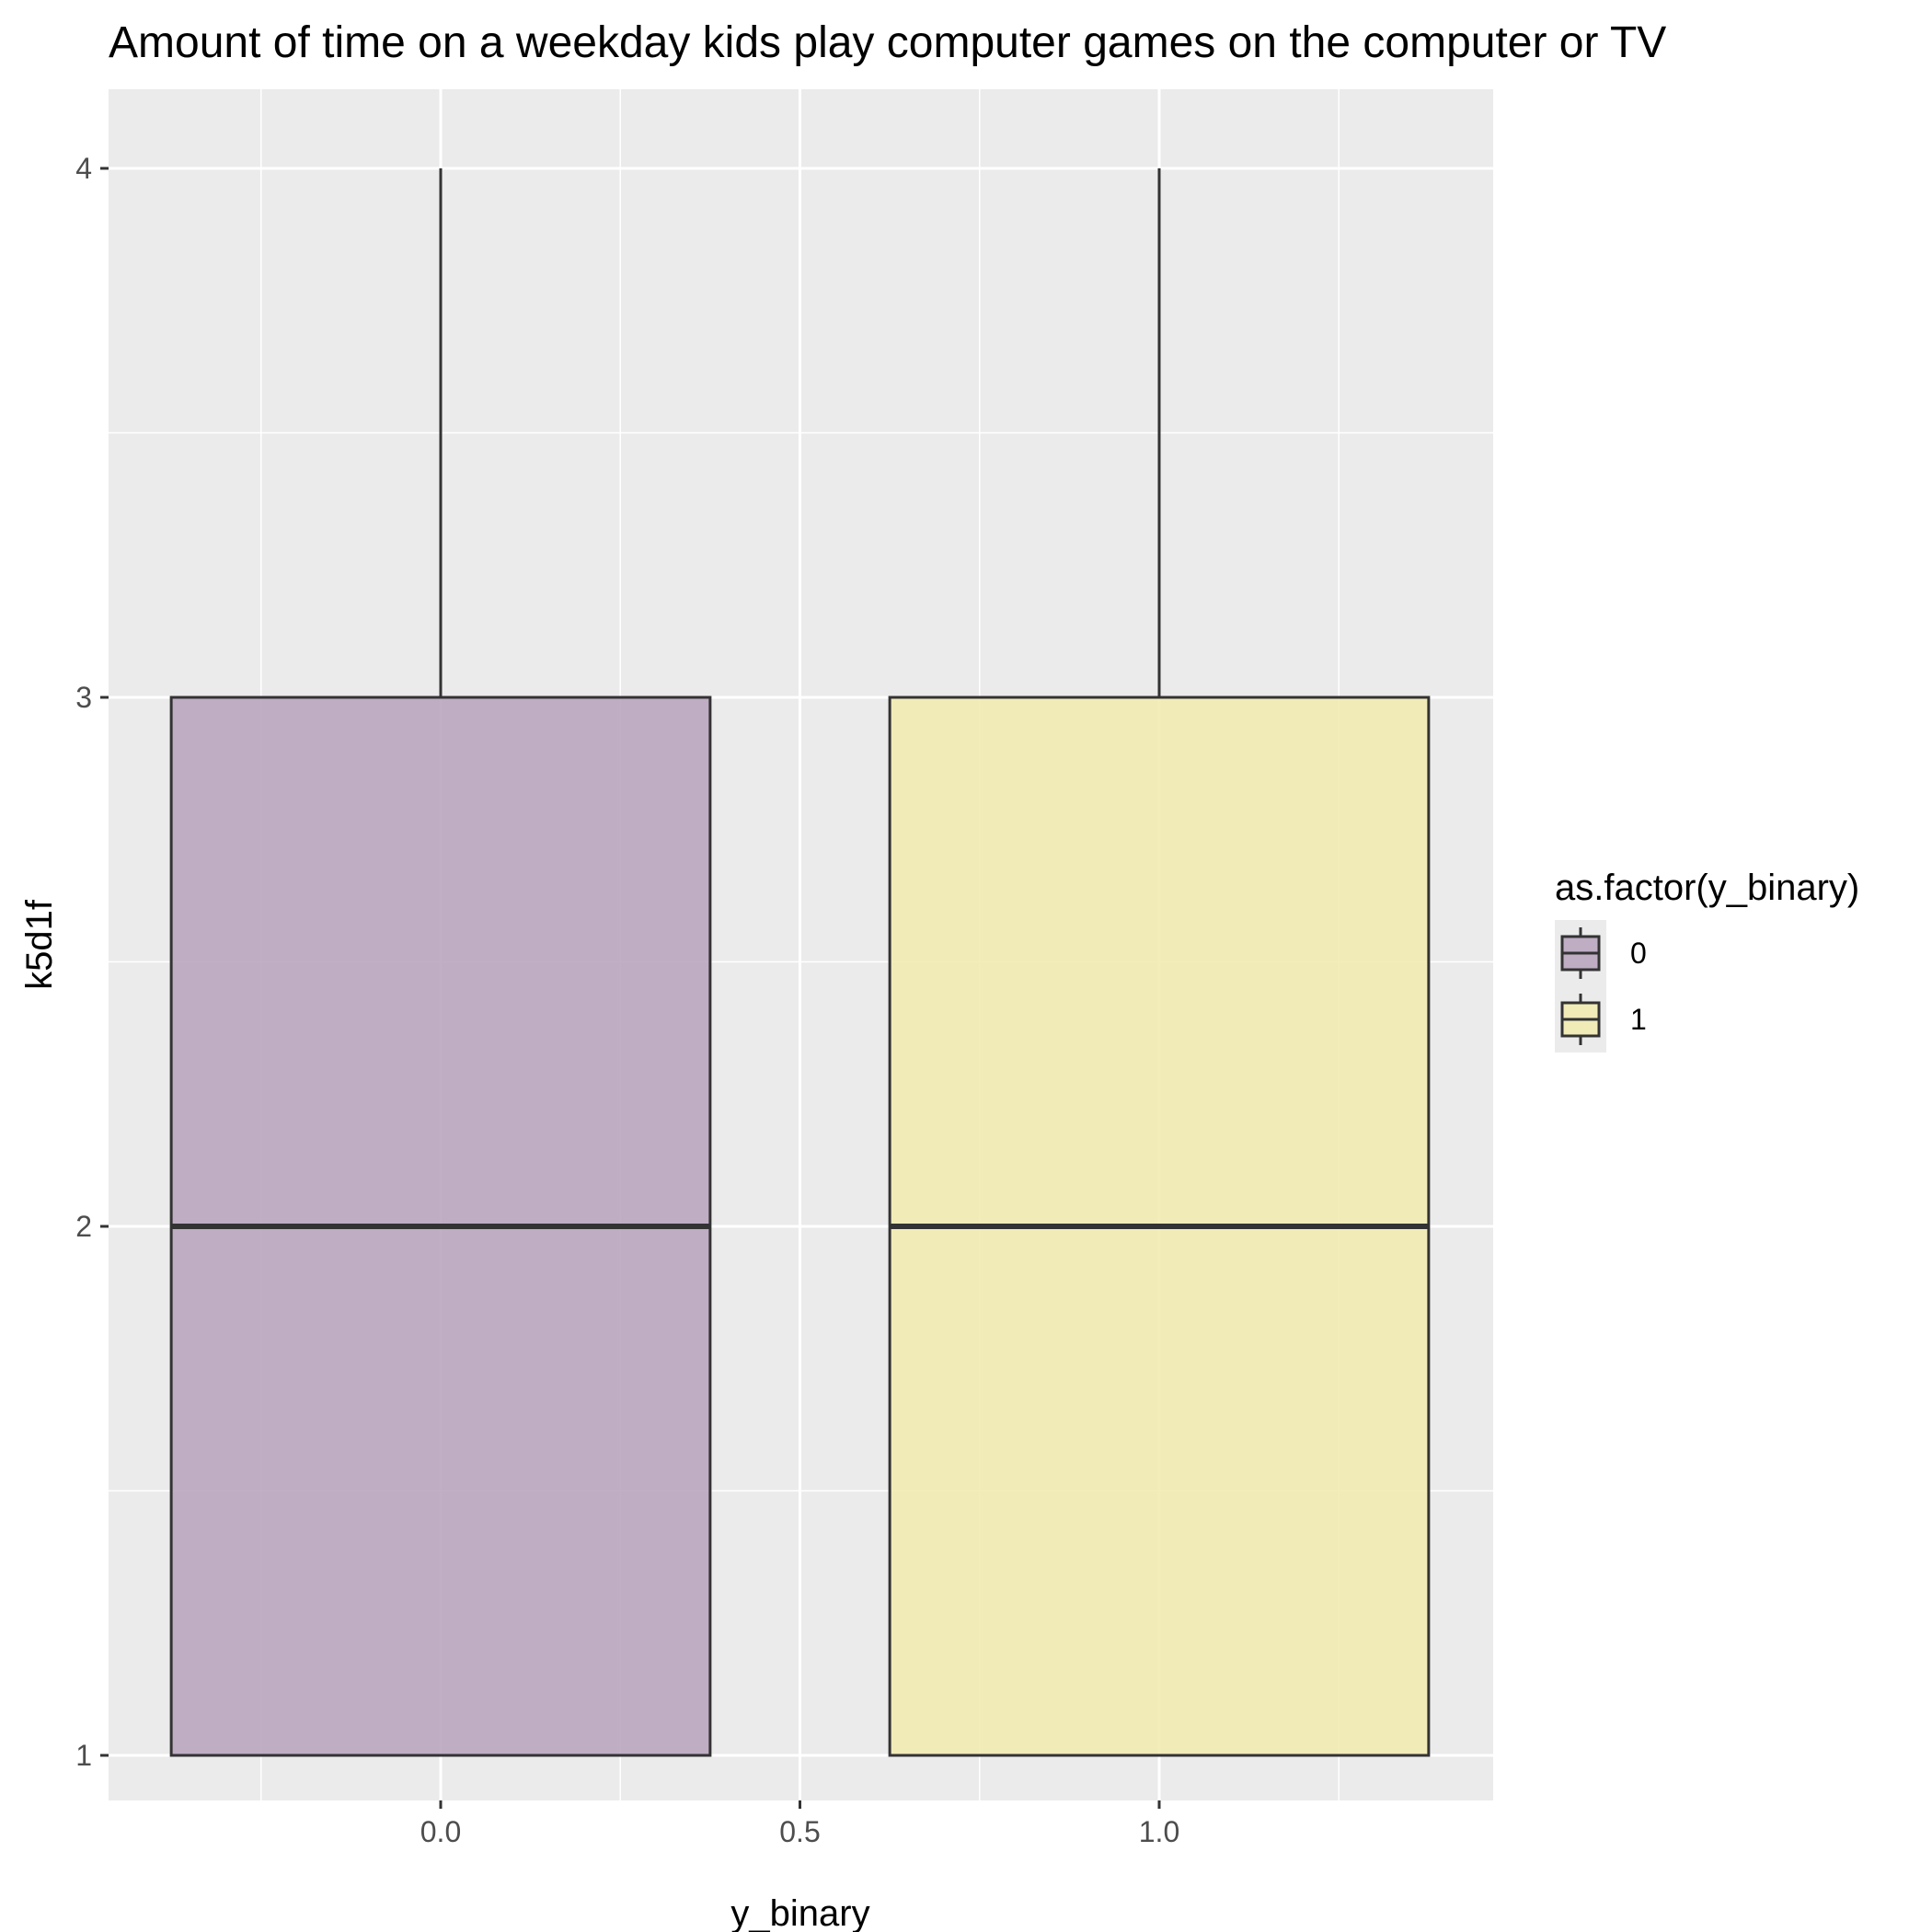 The image size is (1932, 1932). What do you see at coordinates (799, 1831) in the screenshot?
I see `x-tick-label: 0.5` at bounding box center [799, 1831].